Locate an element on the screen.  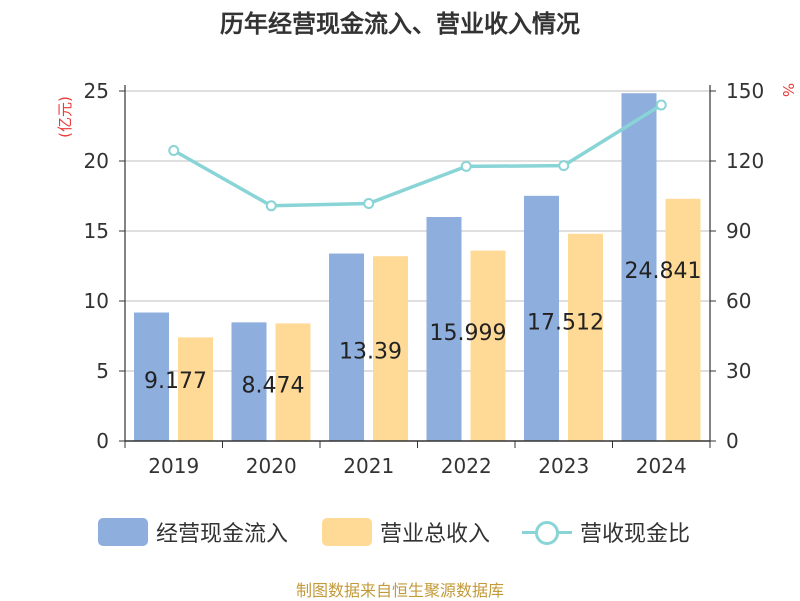
x-tick-label: 2022 is located at coordinates (466, 466).